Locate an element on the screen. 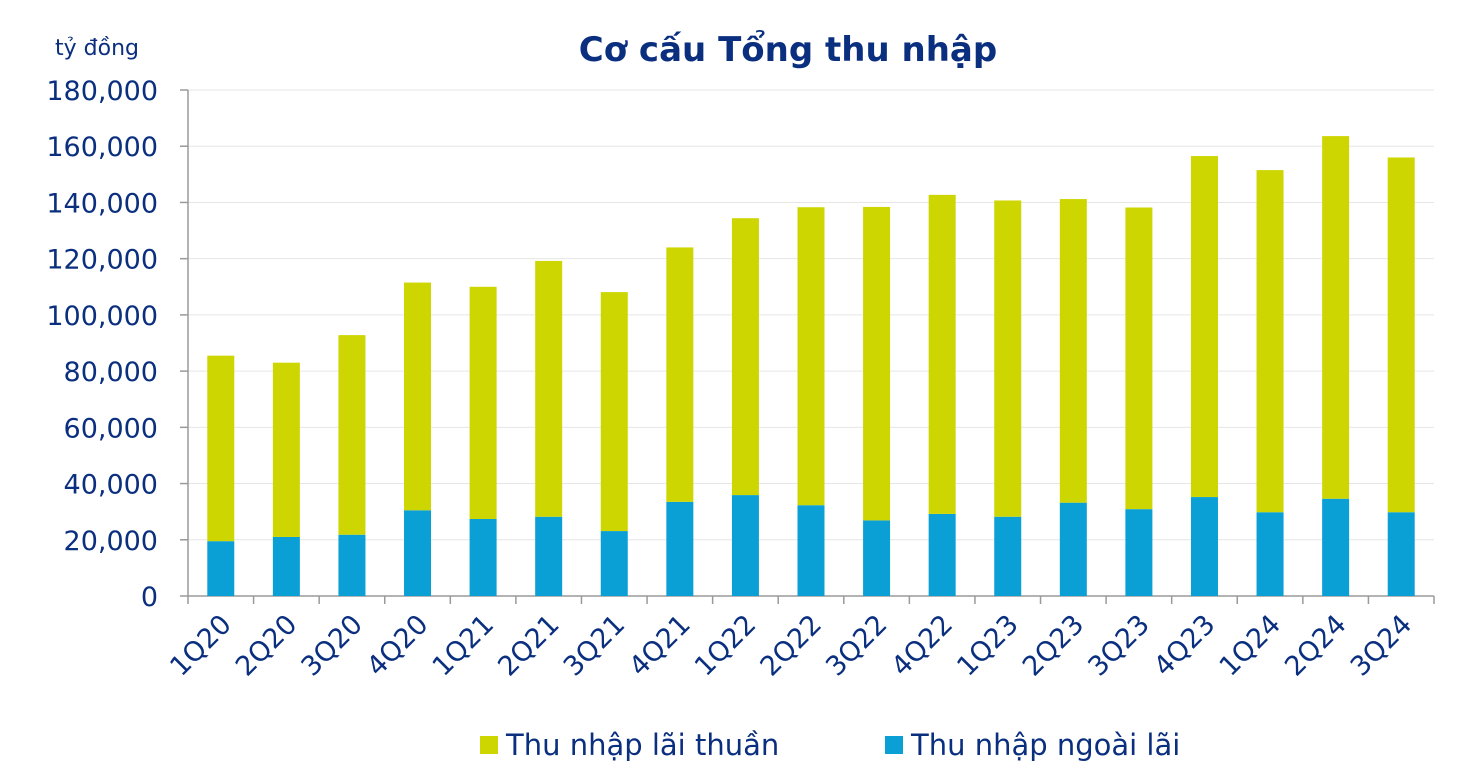  y-tick-label: 140,000 is located at coordinates (102, 203).